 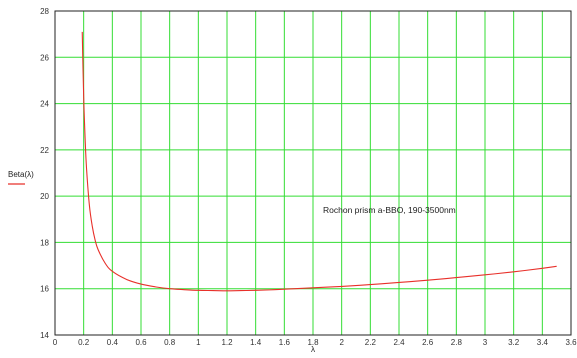 I want to click on x-tick-label: 3.4, so click(x=543, y=342).